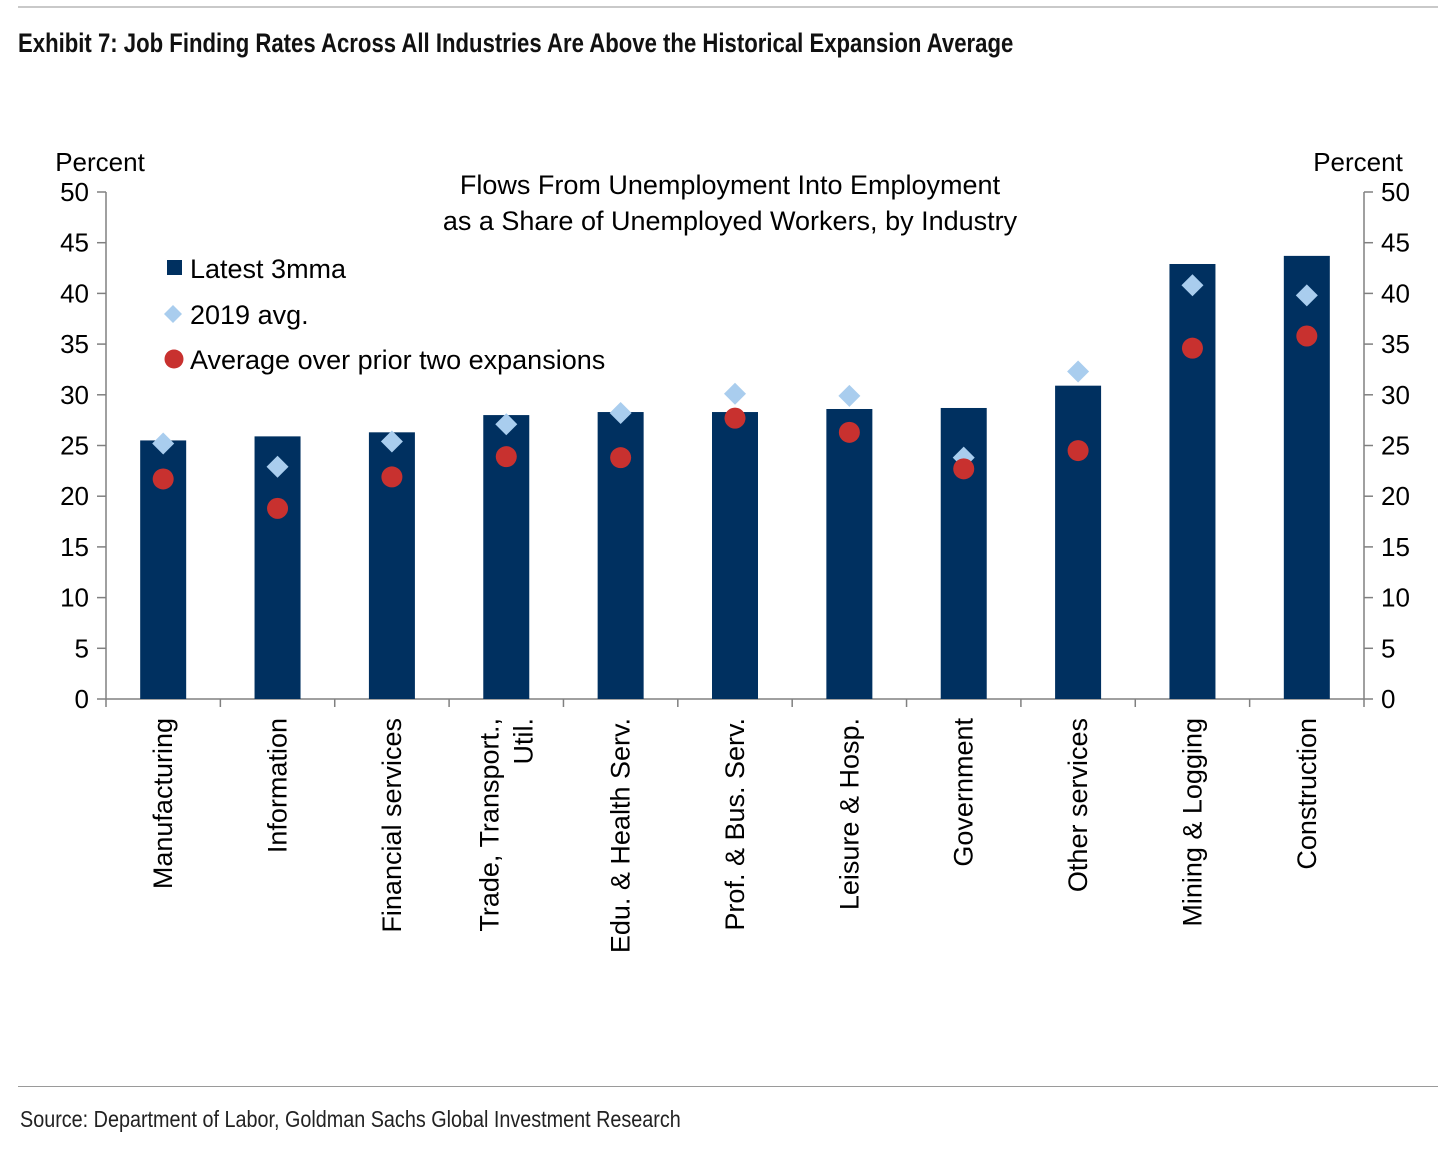  I want to click on y-axis-label-right: Percent, so click(1358, 162).